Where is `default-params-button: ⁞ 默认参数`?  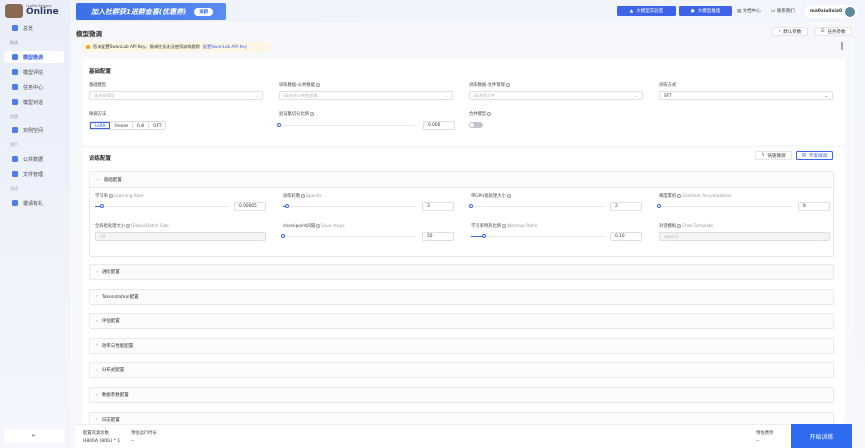 default-params-button: ⁞ 默认参数 is located at coordinates (790, 31).